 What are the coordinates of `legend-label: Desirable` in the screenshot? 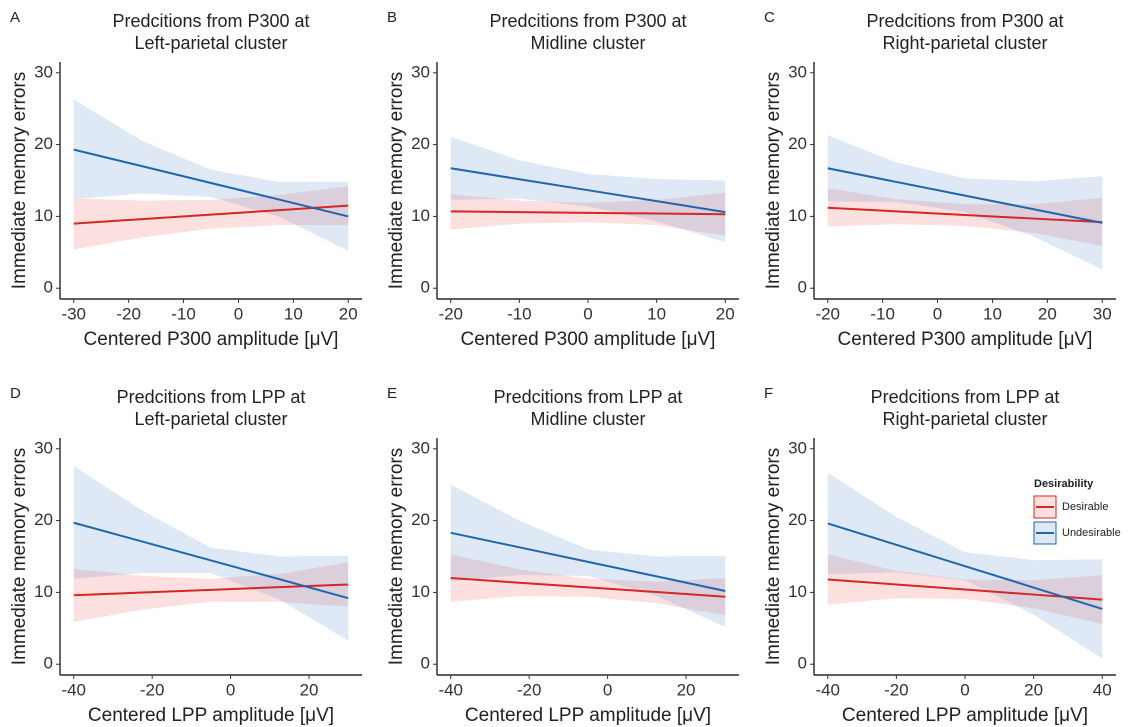 It's located at (1085, 507).